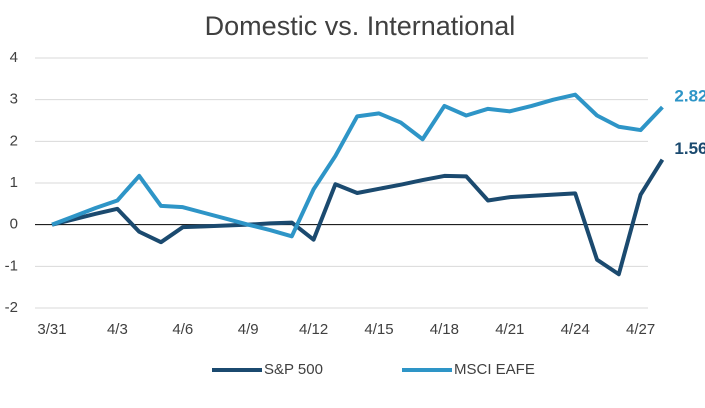 The image size is (705, 408). I want to click on x-tick-label: 4/9, so click(248, 329).